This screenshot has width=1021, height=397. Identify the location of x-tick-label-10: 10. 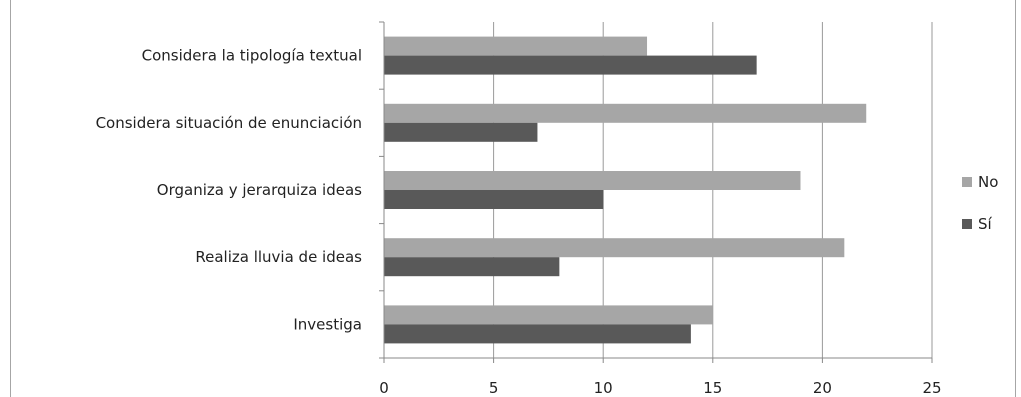
(603, 388).